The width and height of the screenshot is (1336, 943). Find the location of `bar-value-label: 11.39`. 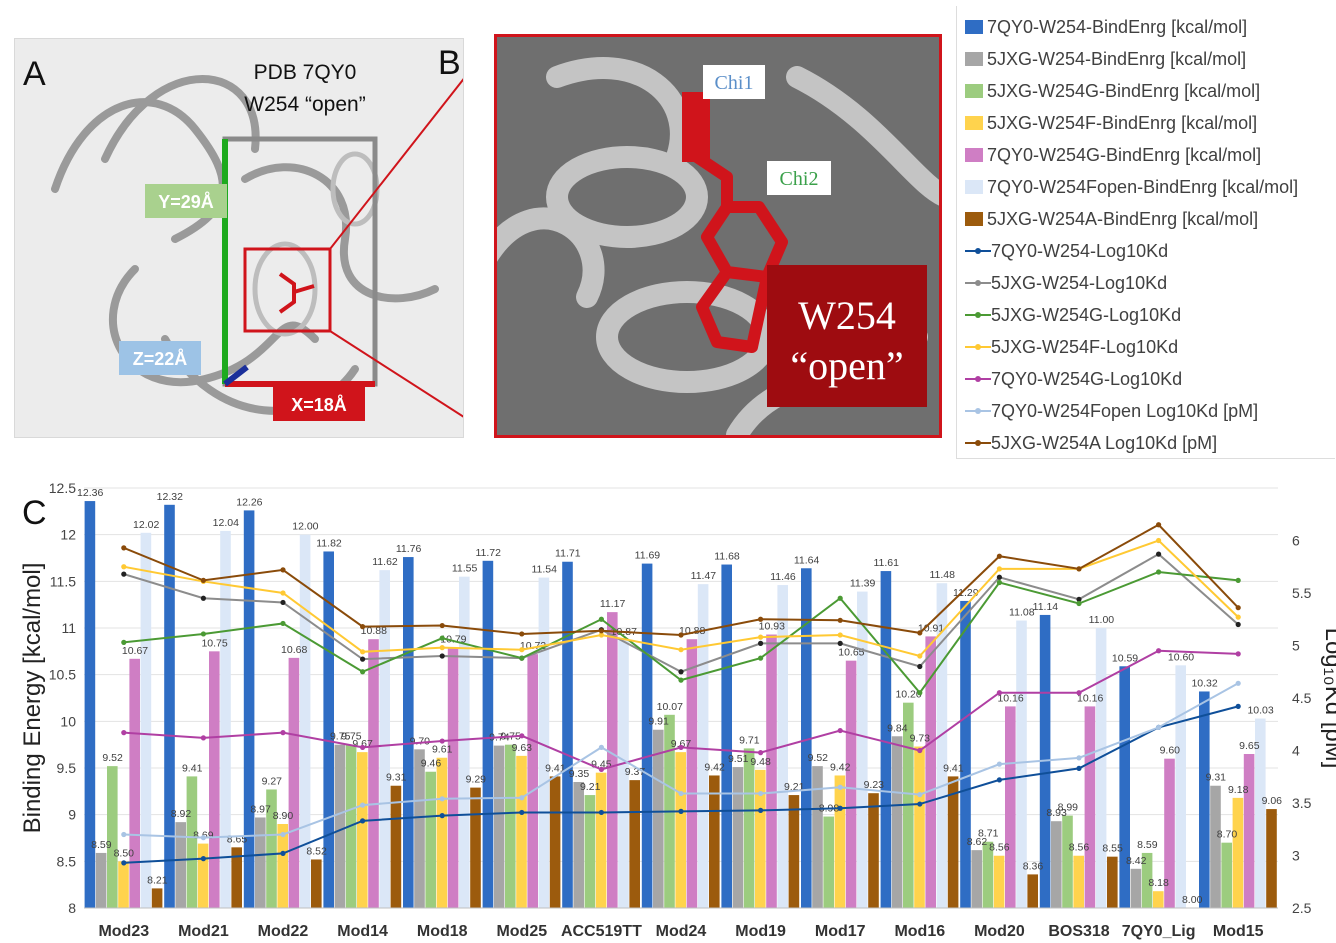

bar-value-label: 11.39 is located at coordinates (863, 584).